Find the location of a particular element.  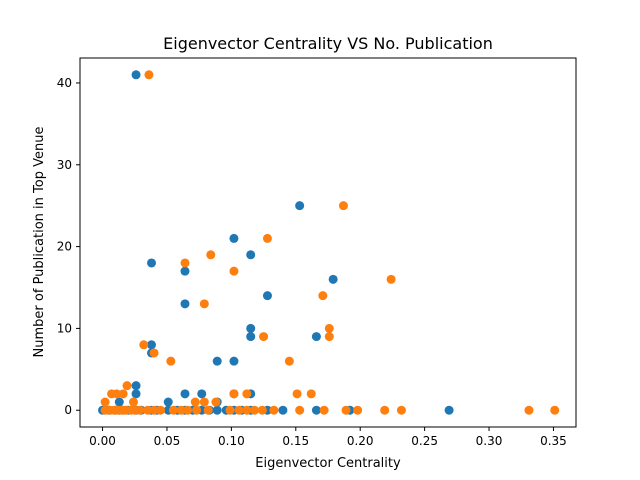

x-axis-ticks: 0.00 0.05 0.10 0.15 0.20 0.25 0.30 0.35 is located at coordinates (328, 437).